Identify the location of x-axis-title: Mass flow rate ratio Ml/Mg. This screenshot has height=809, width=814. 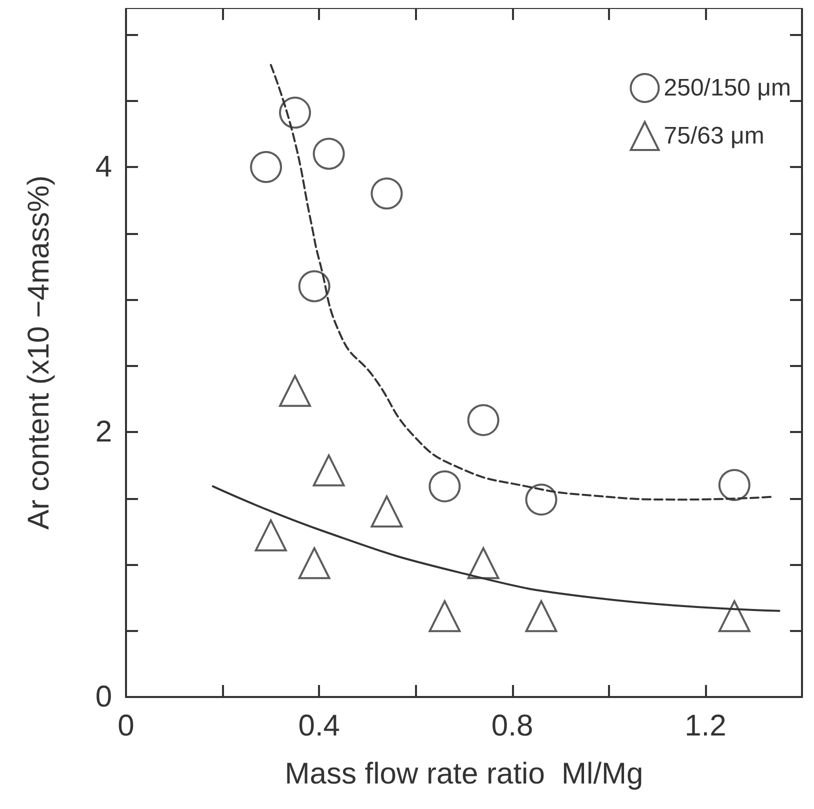
(464, 774).